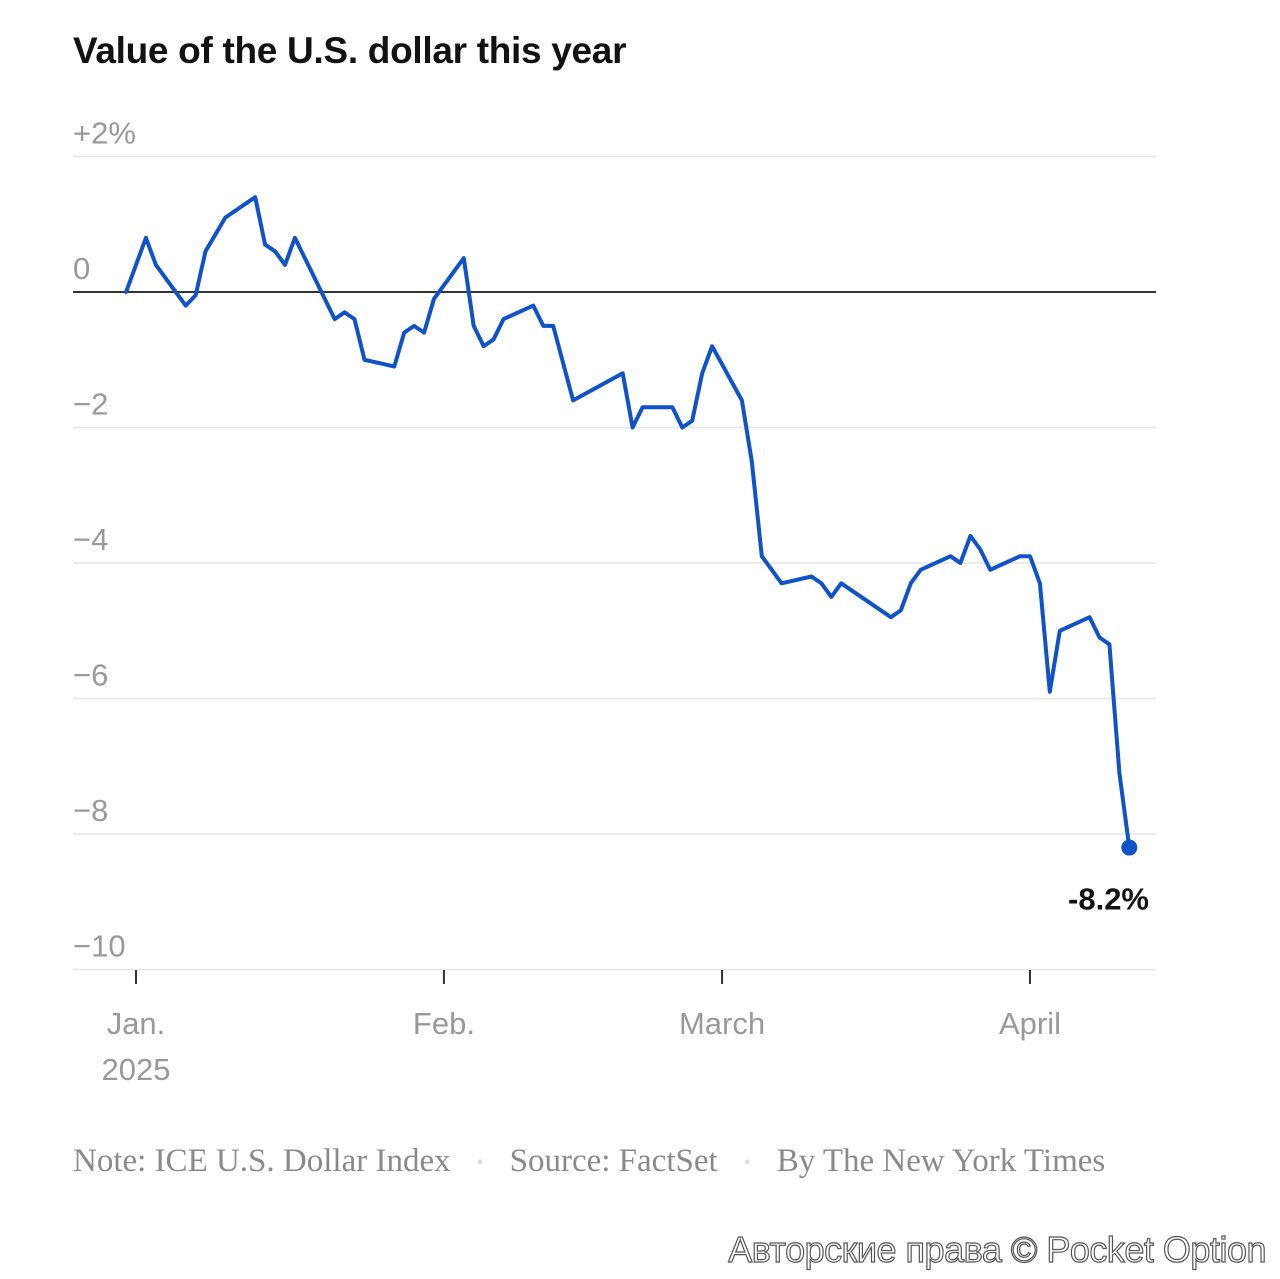  I want to click on x-tick-label: March, so click(722, 1023).